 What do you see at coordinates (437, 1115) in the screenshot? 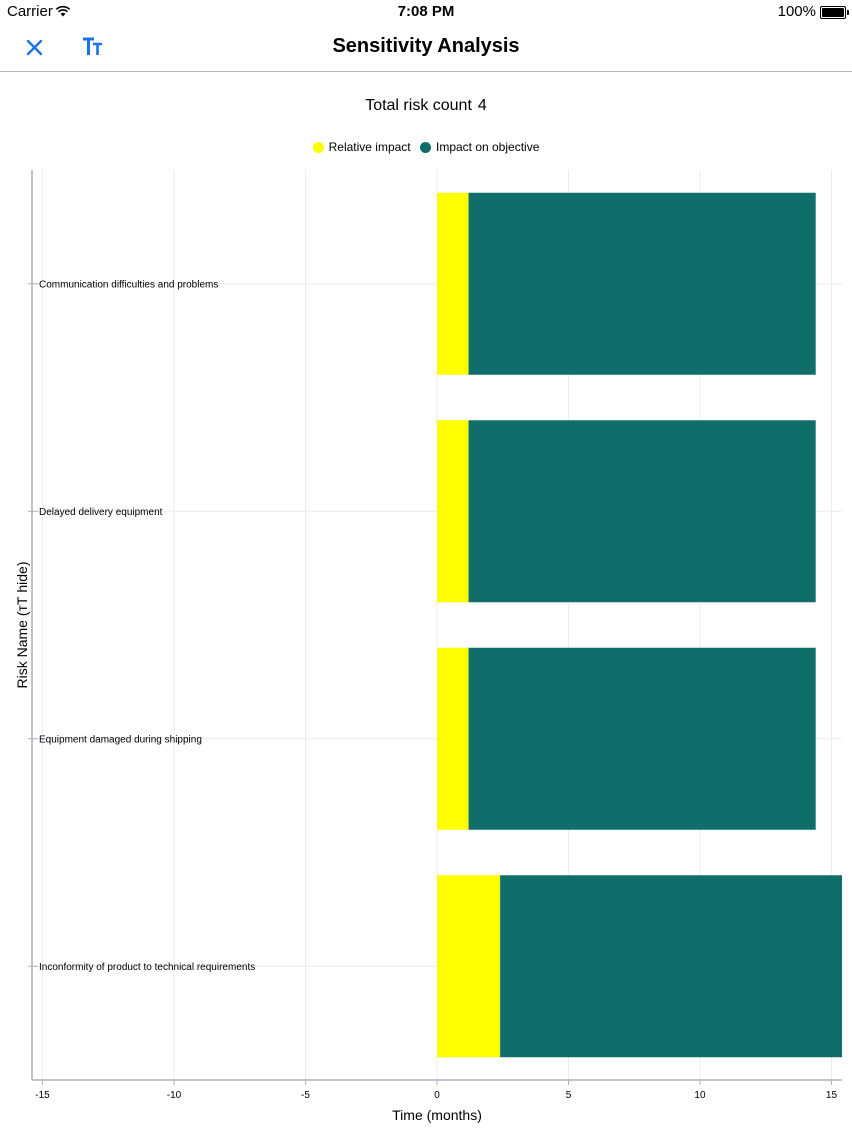
I see `x-axis-title: Time (months)` at bounding box center [437, 1115].